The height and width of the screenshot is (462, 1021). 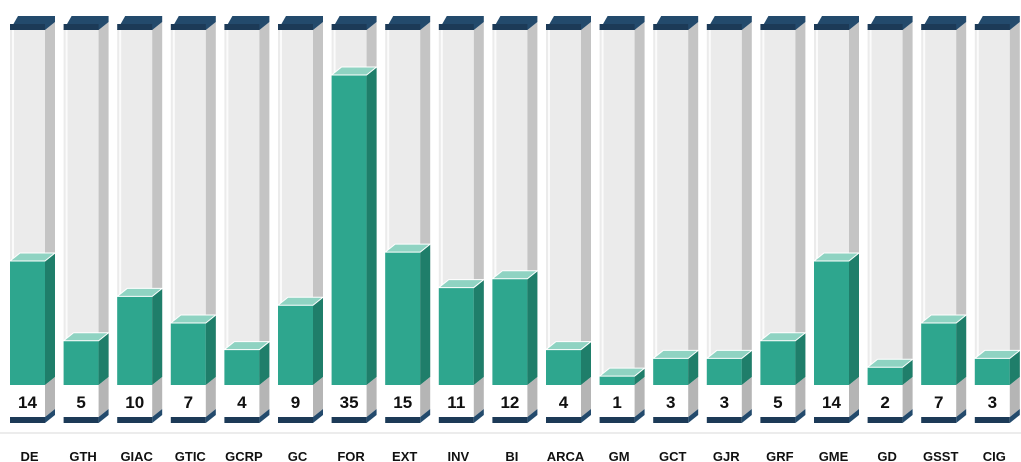 What do you see at coordinates (782, 239) in the screenshot?
I see `bar-grf: 5 GRF` at bounding box center [782, 239].